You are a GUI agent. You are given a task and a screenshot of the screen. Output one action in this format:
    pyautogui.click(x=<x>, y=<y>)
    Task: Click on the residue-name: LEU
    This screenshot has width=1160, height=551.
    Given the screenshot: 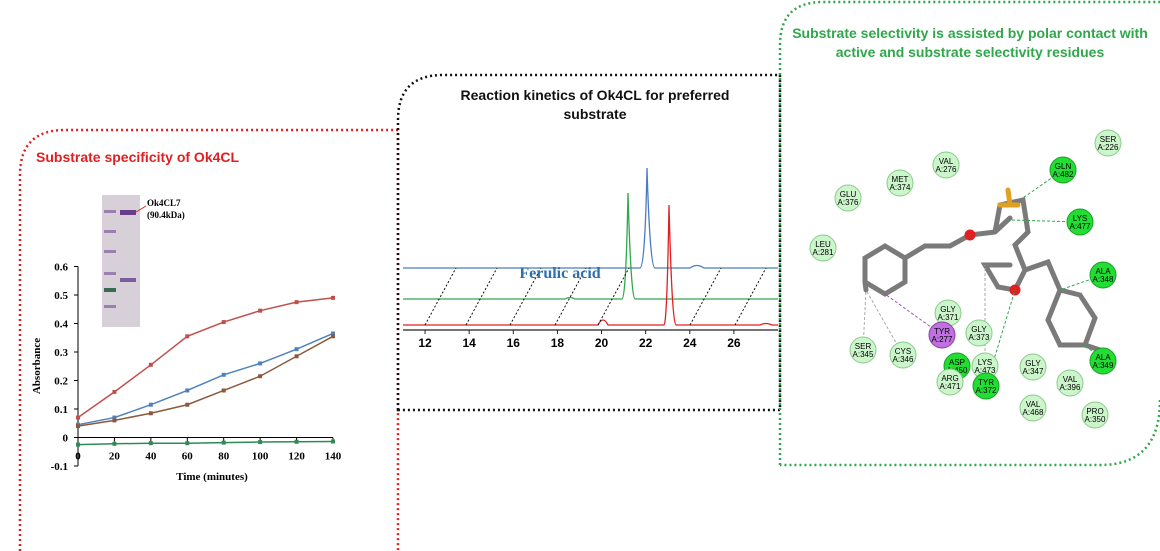 What is the action you would take?
    pyautogui.click(x=823, y=244)
    